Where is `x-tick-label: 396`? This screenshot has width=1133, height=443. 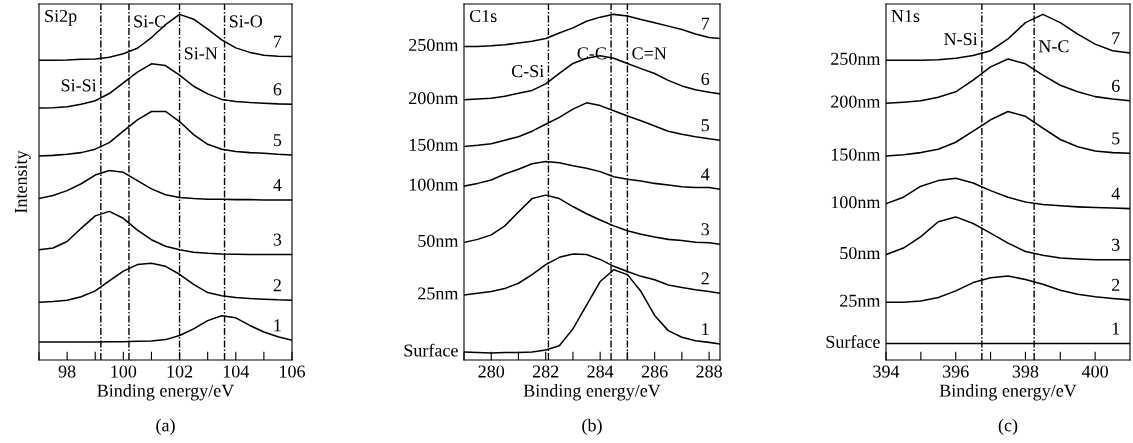 x-tick-label: 396 is located at coordinates (956, 371).